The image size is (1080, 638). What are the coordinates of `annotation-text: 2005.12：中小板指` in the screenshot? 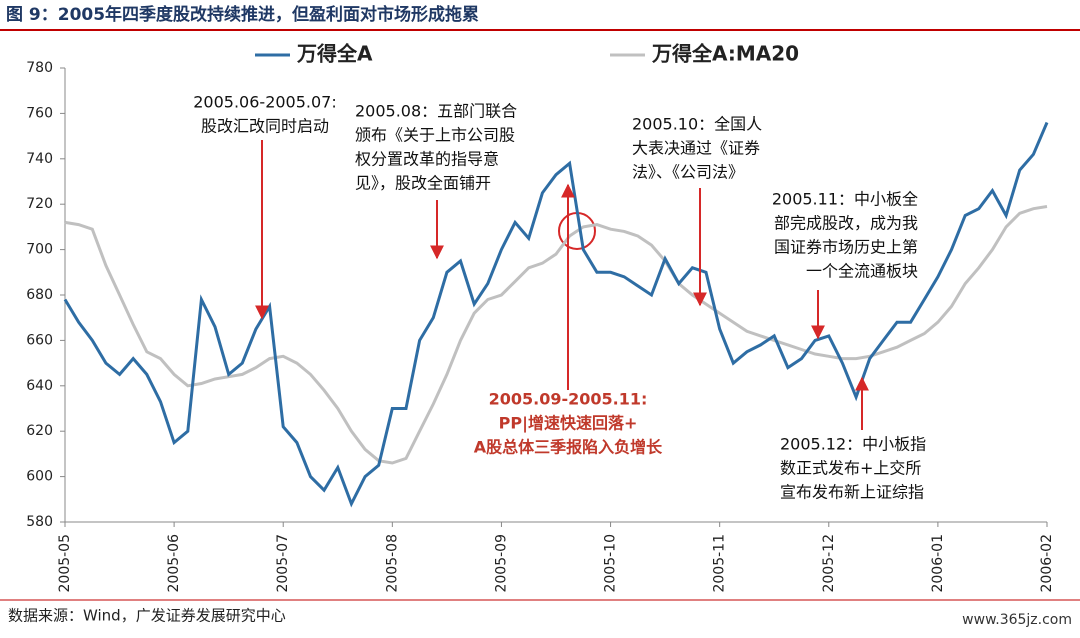 It's located at (853, 444).